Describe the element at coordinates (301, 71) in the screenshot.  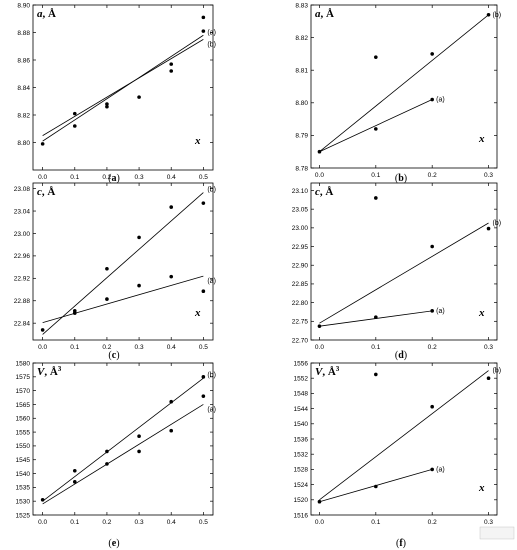
I see `y-tick-label: 8.81` at that location.